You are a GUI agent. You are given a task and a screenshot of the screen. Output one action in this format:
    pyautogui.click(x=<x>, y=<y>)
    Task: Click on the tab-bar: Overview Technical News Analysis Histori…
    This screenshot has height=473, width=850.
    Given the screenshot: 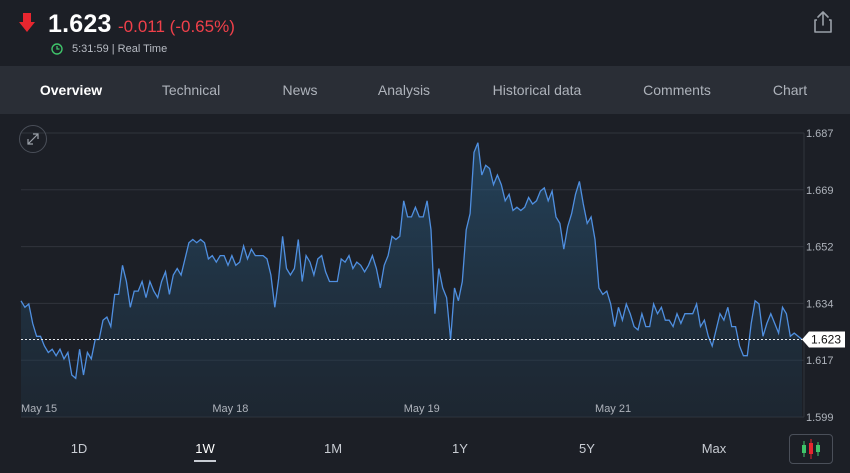 What is the action you would take?
    pyautogui.click(x=425, y=90)
    